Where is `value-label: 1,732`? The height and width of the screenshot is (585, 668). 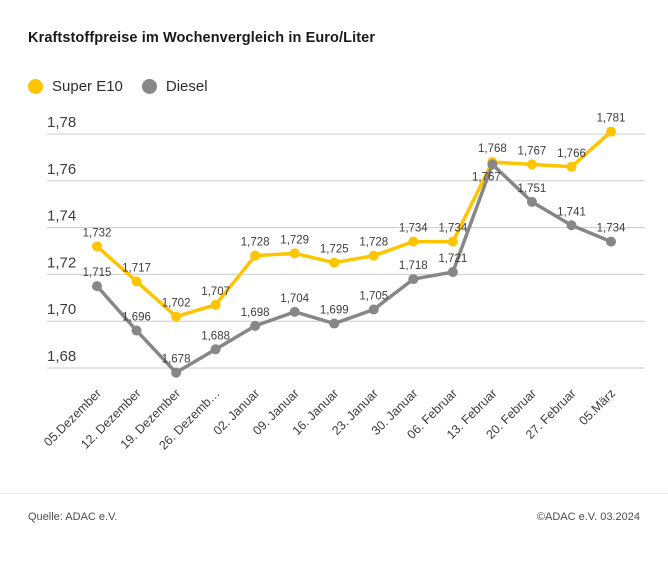
value-label: 1,732 is located at coordinates (97, 233).